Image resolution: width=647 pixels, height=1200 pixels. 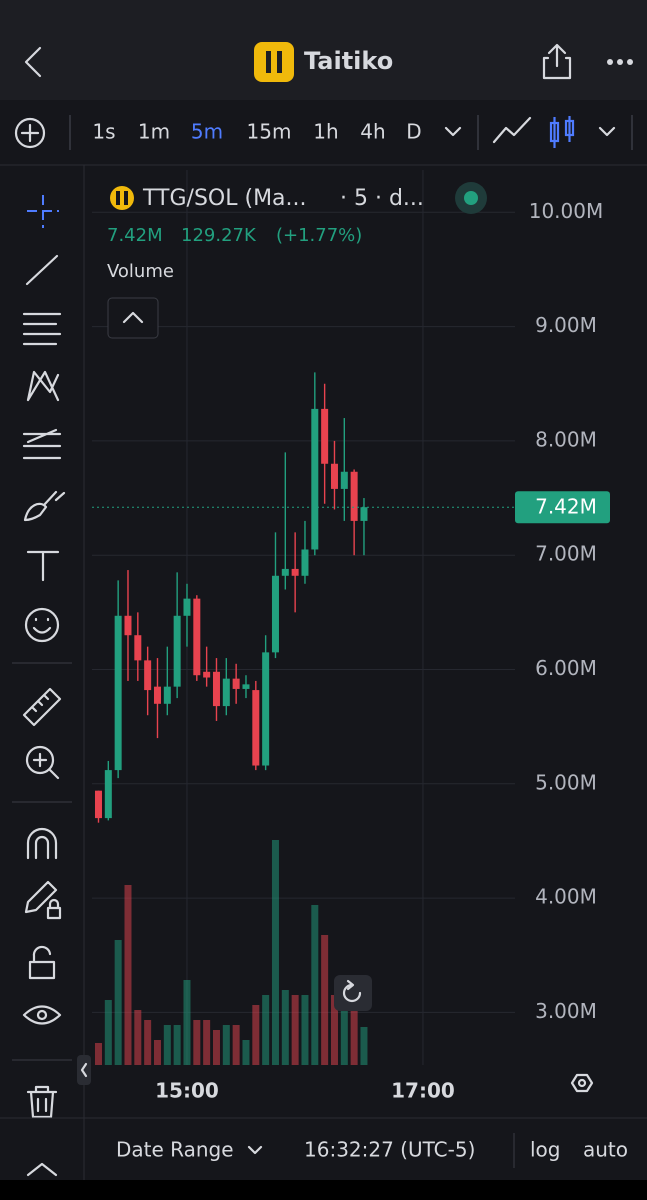 I want to click on header-bar, so click(x=323, y=50).